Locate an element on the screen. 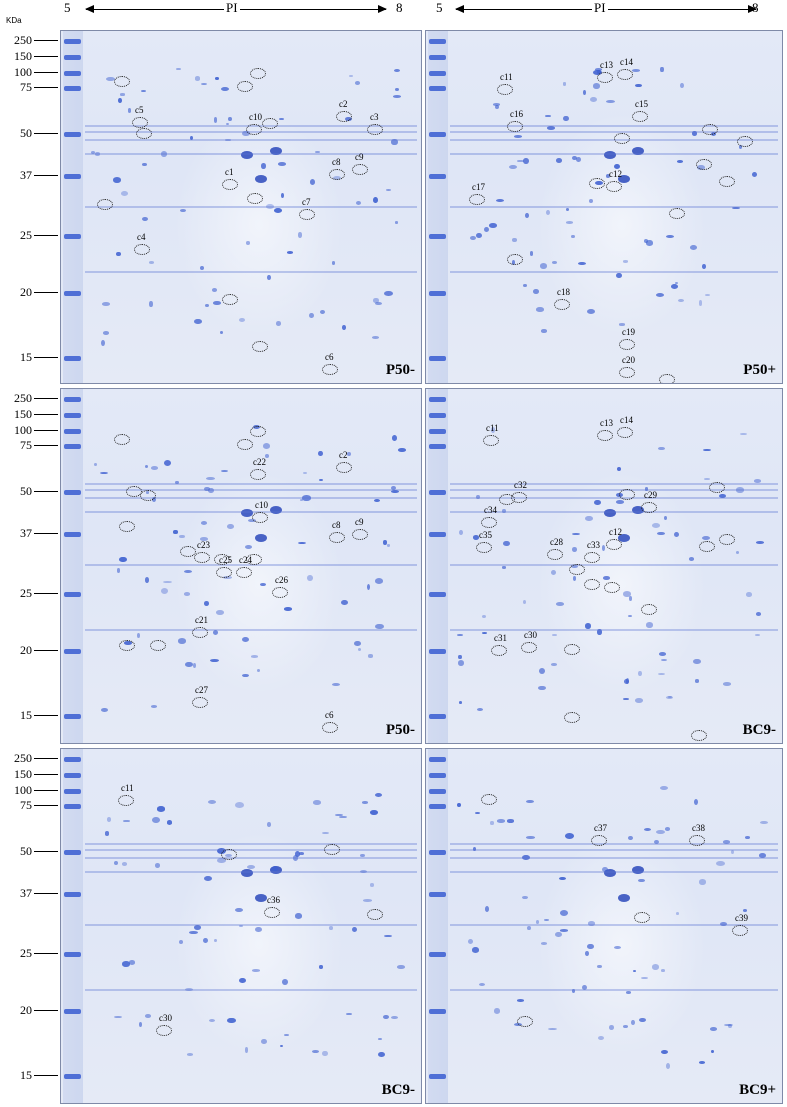  spot-label: c36 is located at coordinates (273, 900).